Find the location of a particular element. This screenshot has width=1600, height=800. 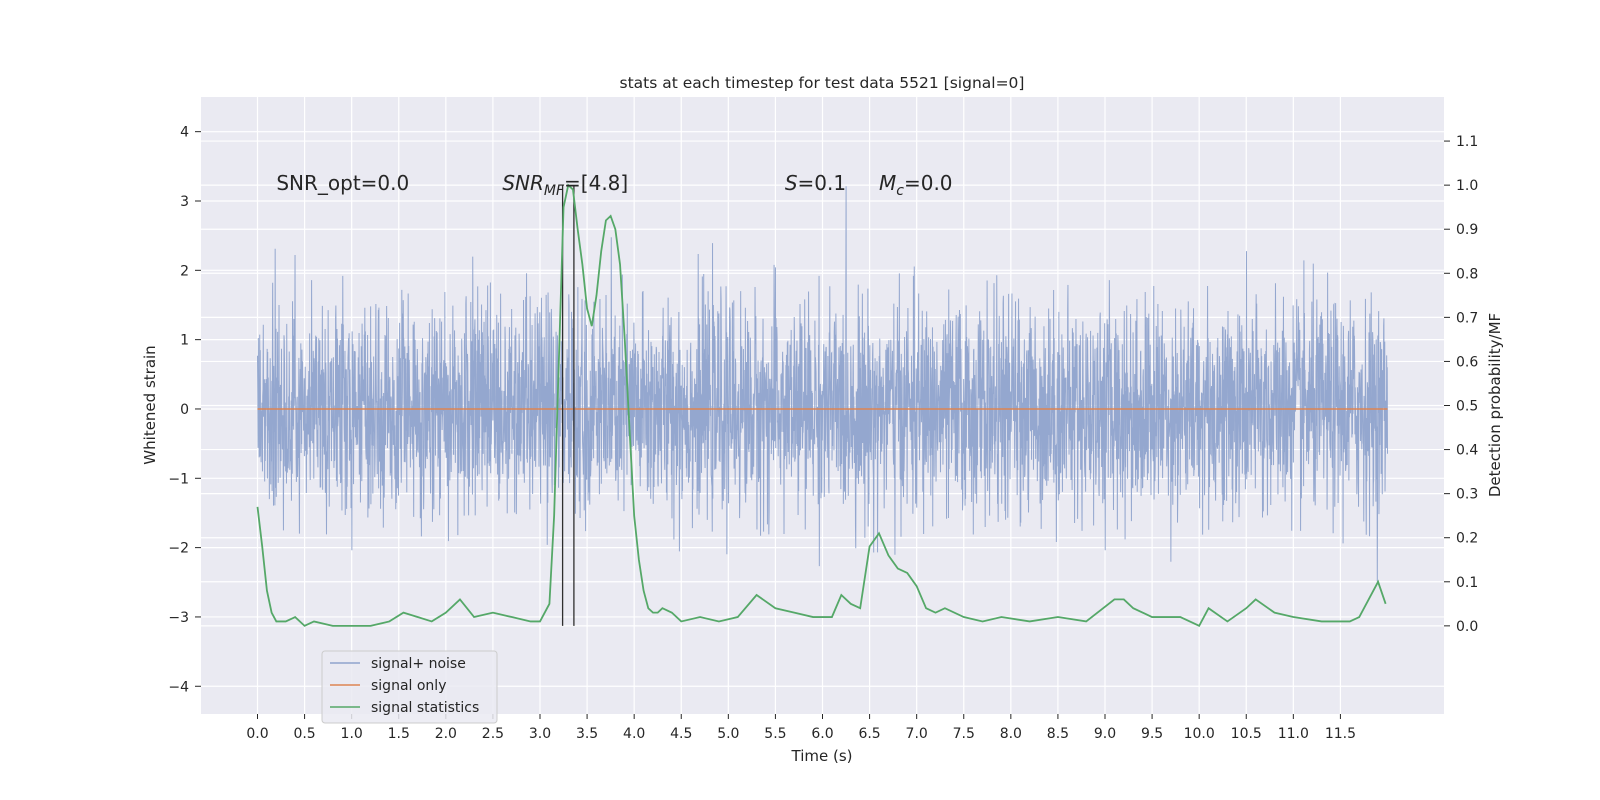

y2-tick-label: 0.1 is located at coordinates (1467, 583).